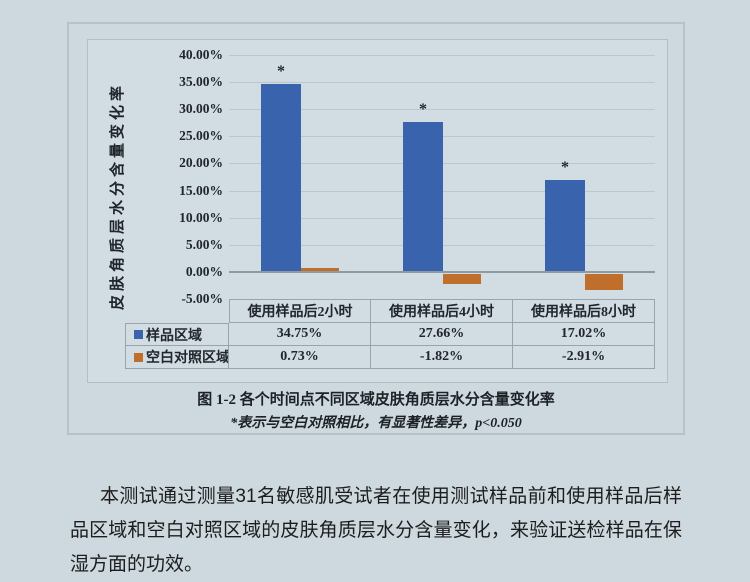 Image resolution: width=750 pixels, height=582 pixels. I want to click on y-tick-label: 25.00%, so click(201, 135).